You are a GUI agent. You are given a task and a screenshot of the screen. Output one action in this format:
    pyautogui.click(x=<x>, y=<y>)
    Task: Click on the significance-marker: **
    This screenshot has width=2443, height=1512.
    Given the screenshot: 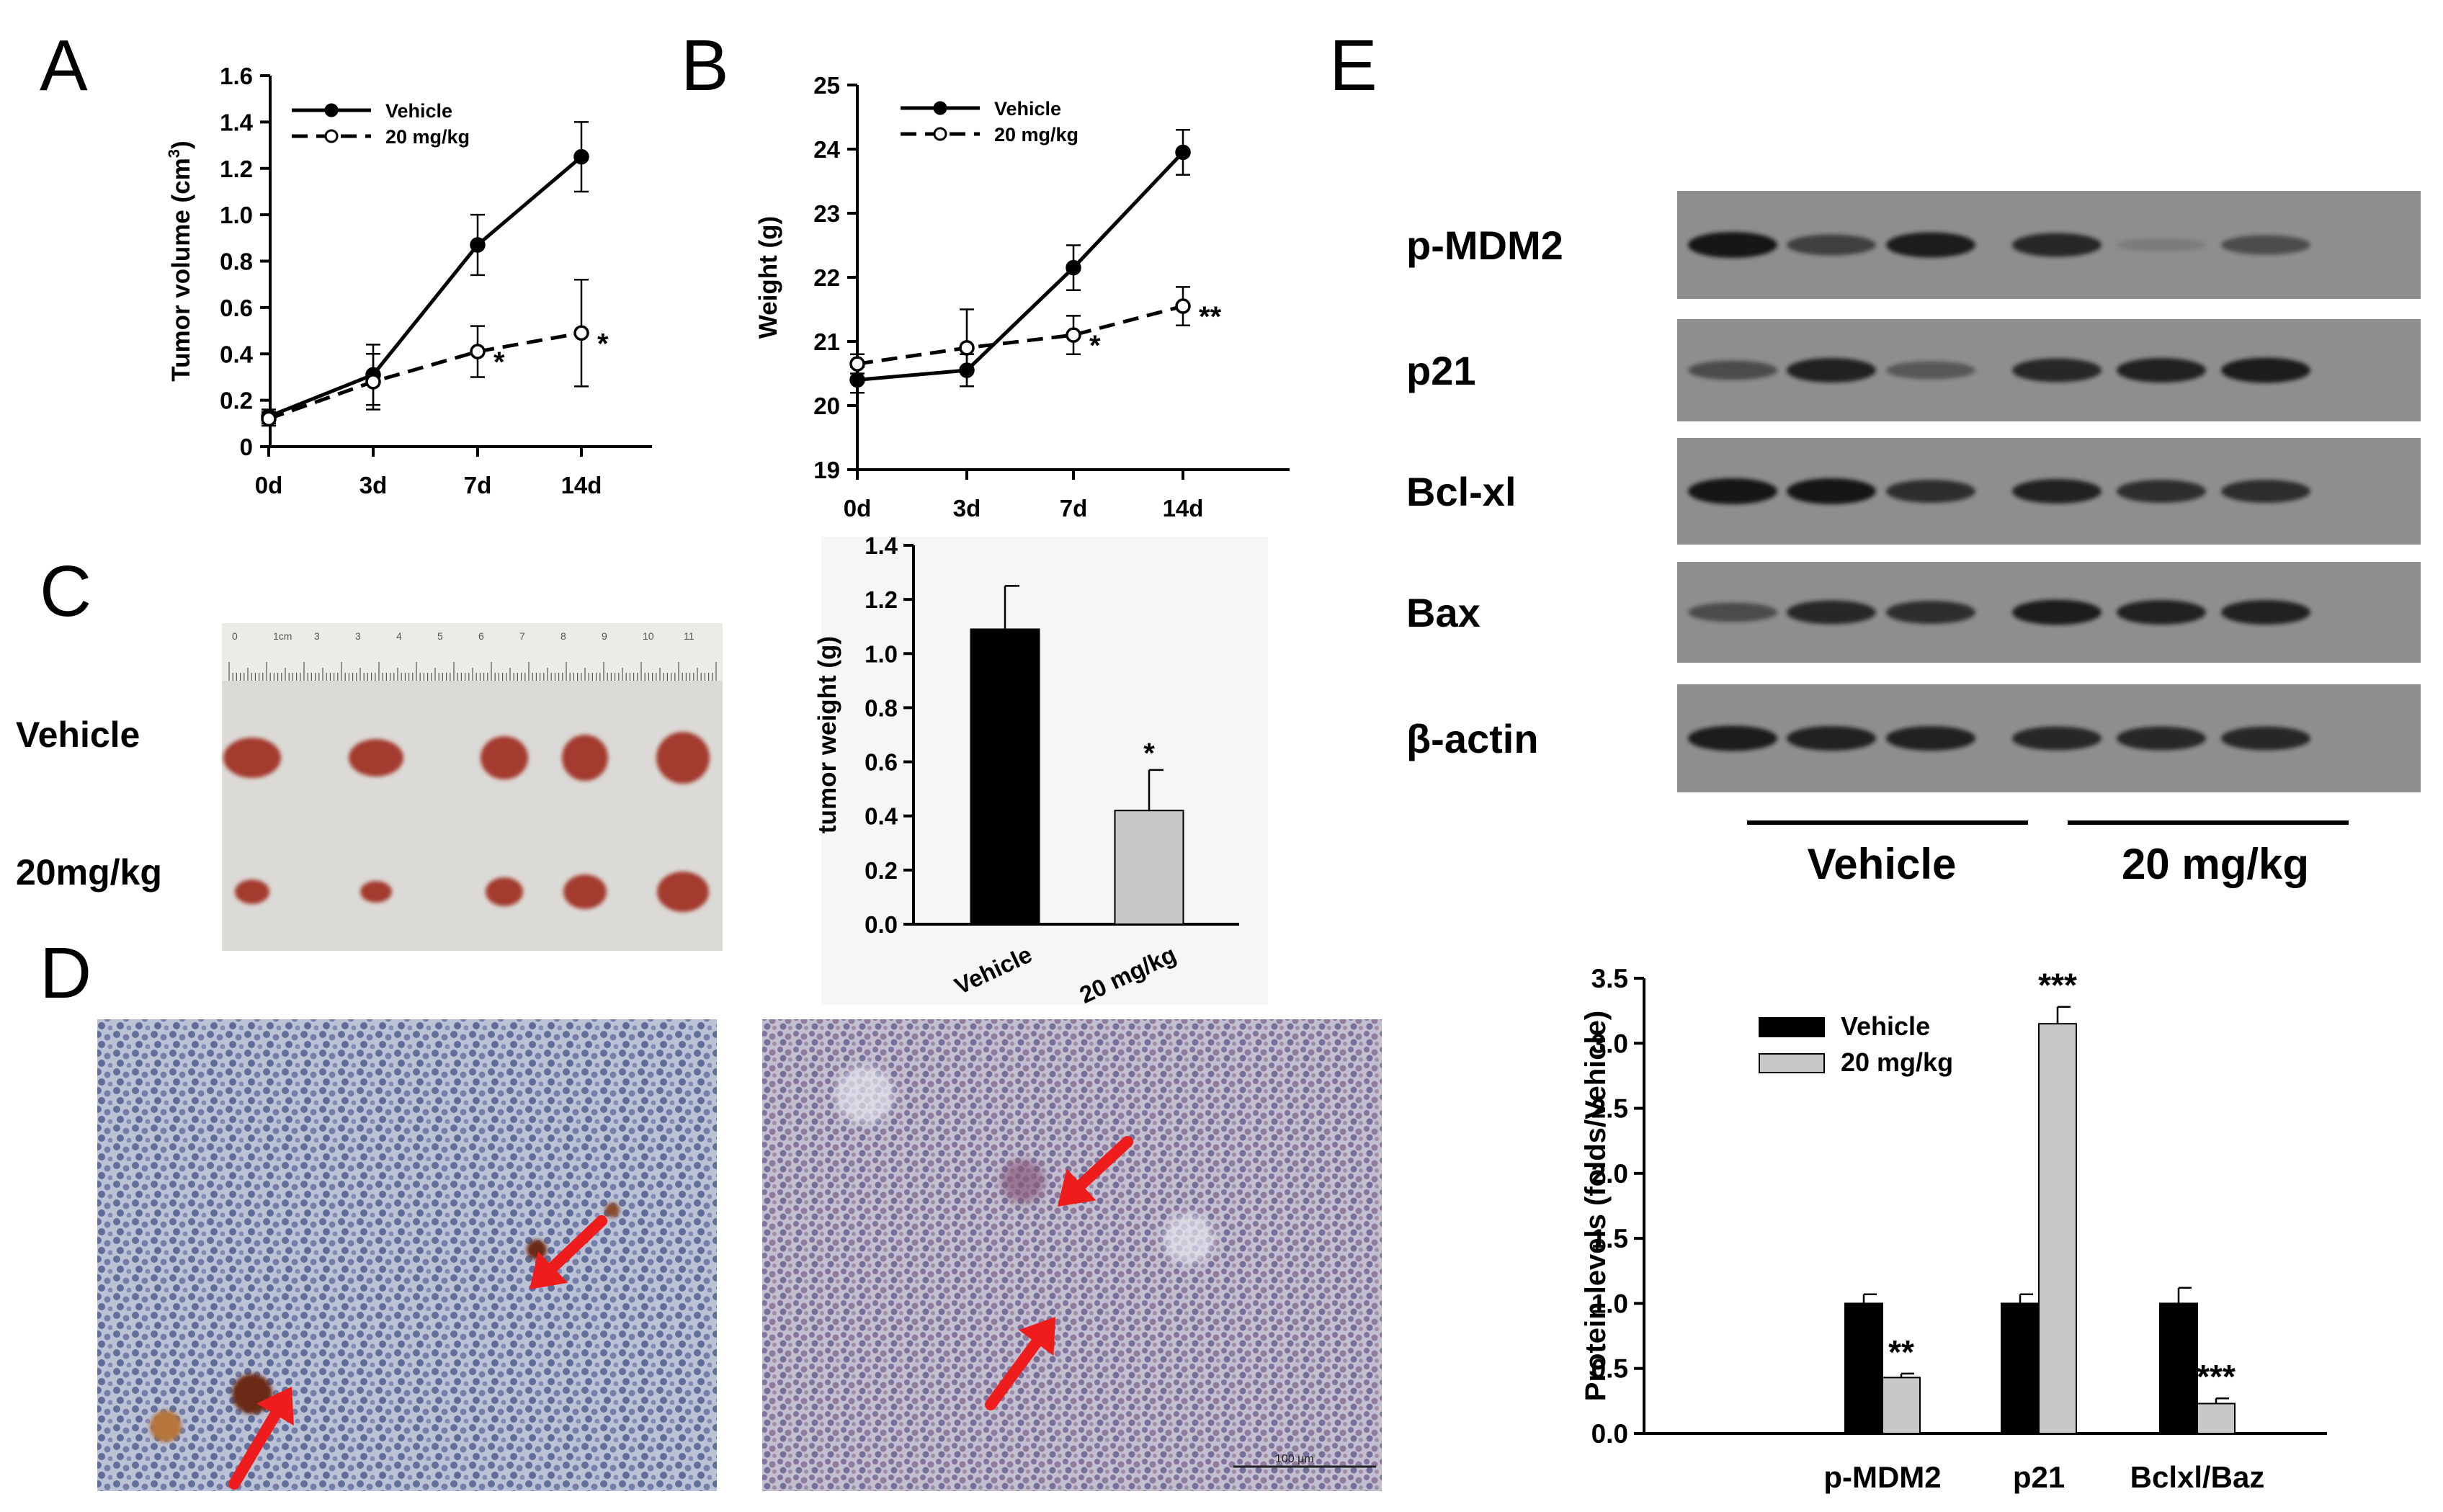 What is the action you would take?
    pyautogui.click(x=1901, y=1352)
    